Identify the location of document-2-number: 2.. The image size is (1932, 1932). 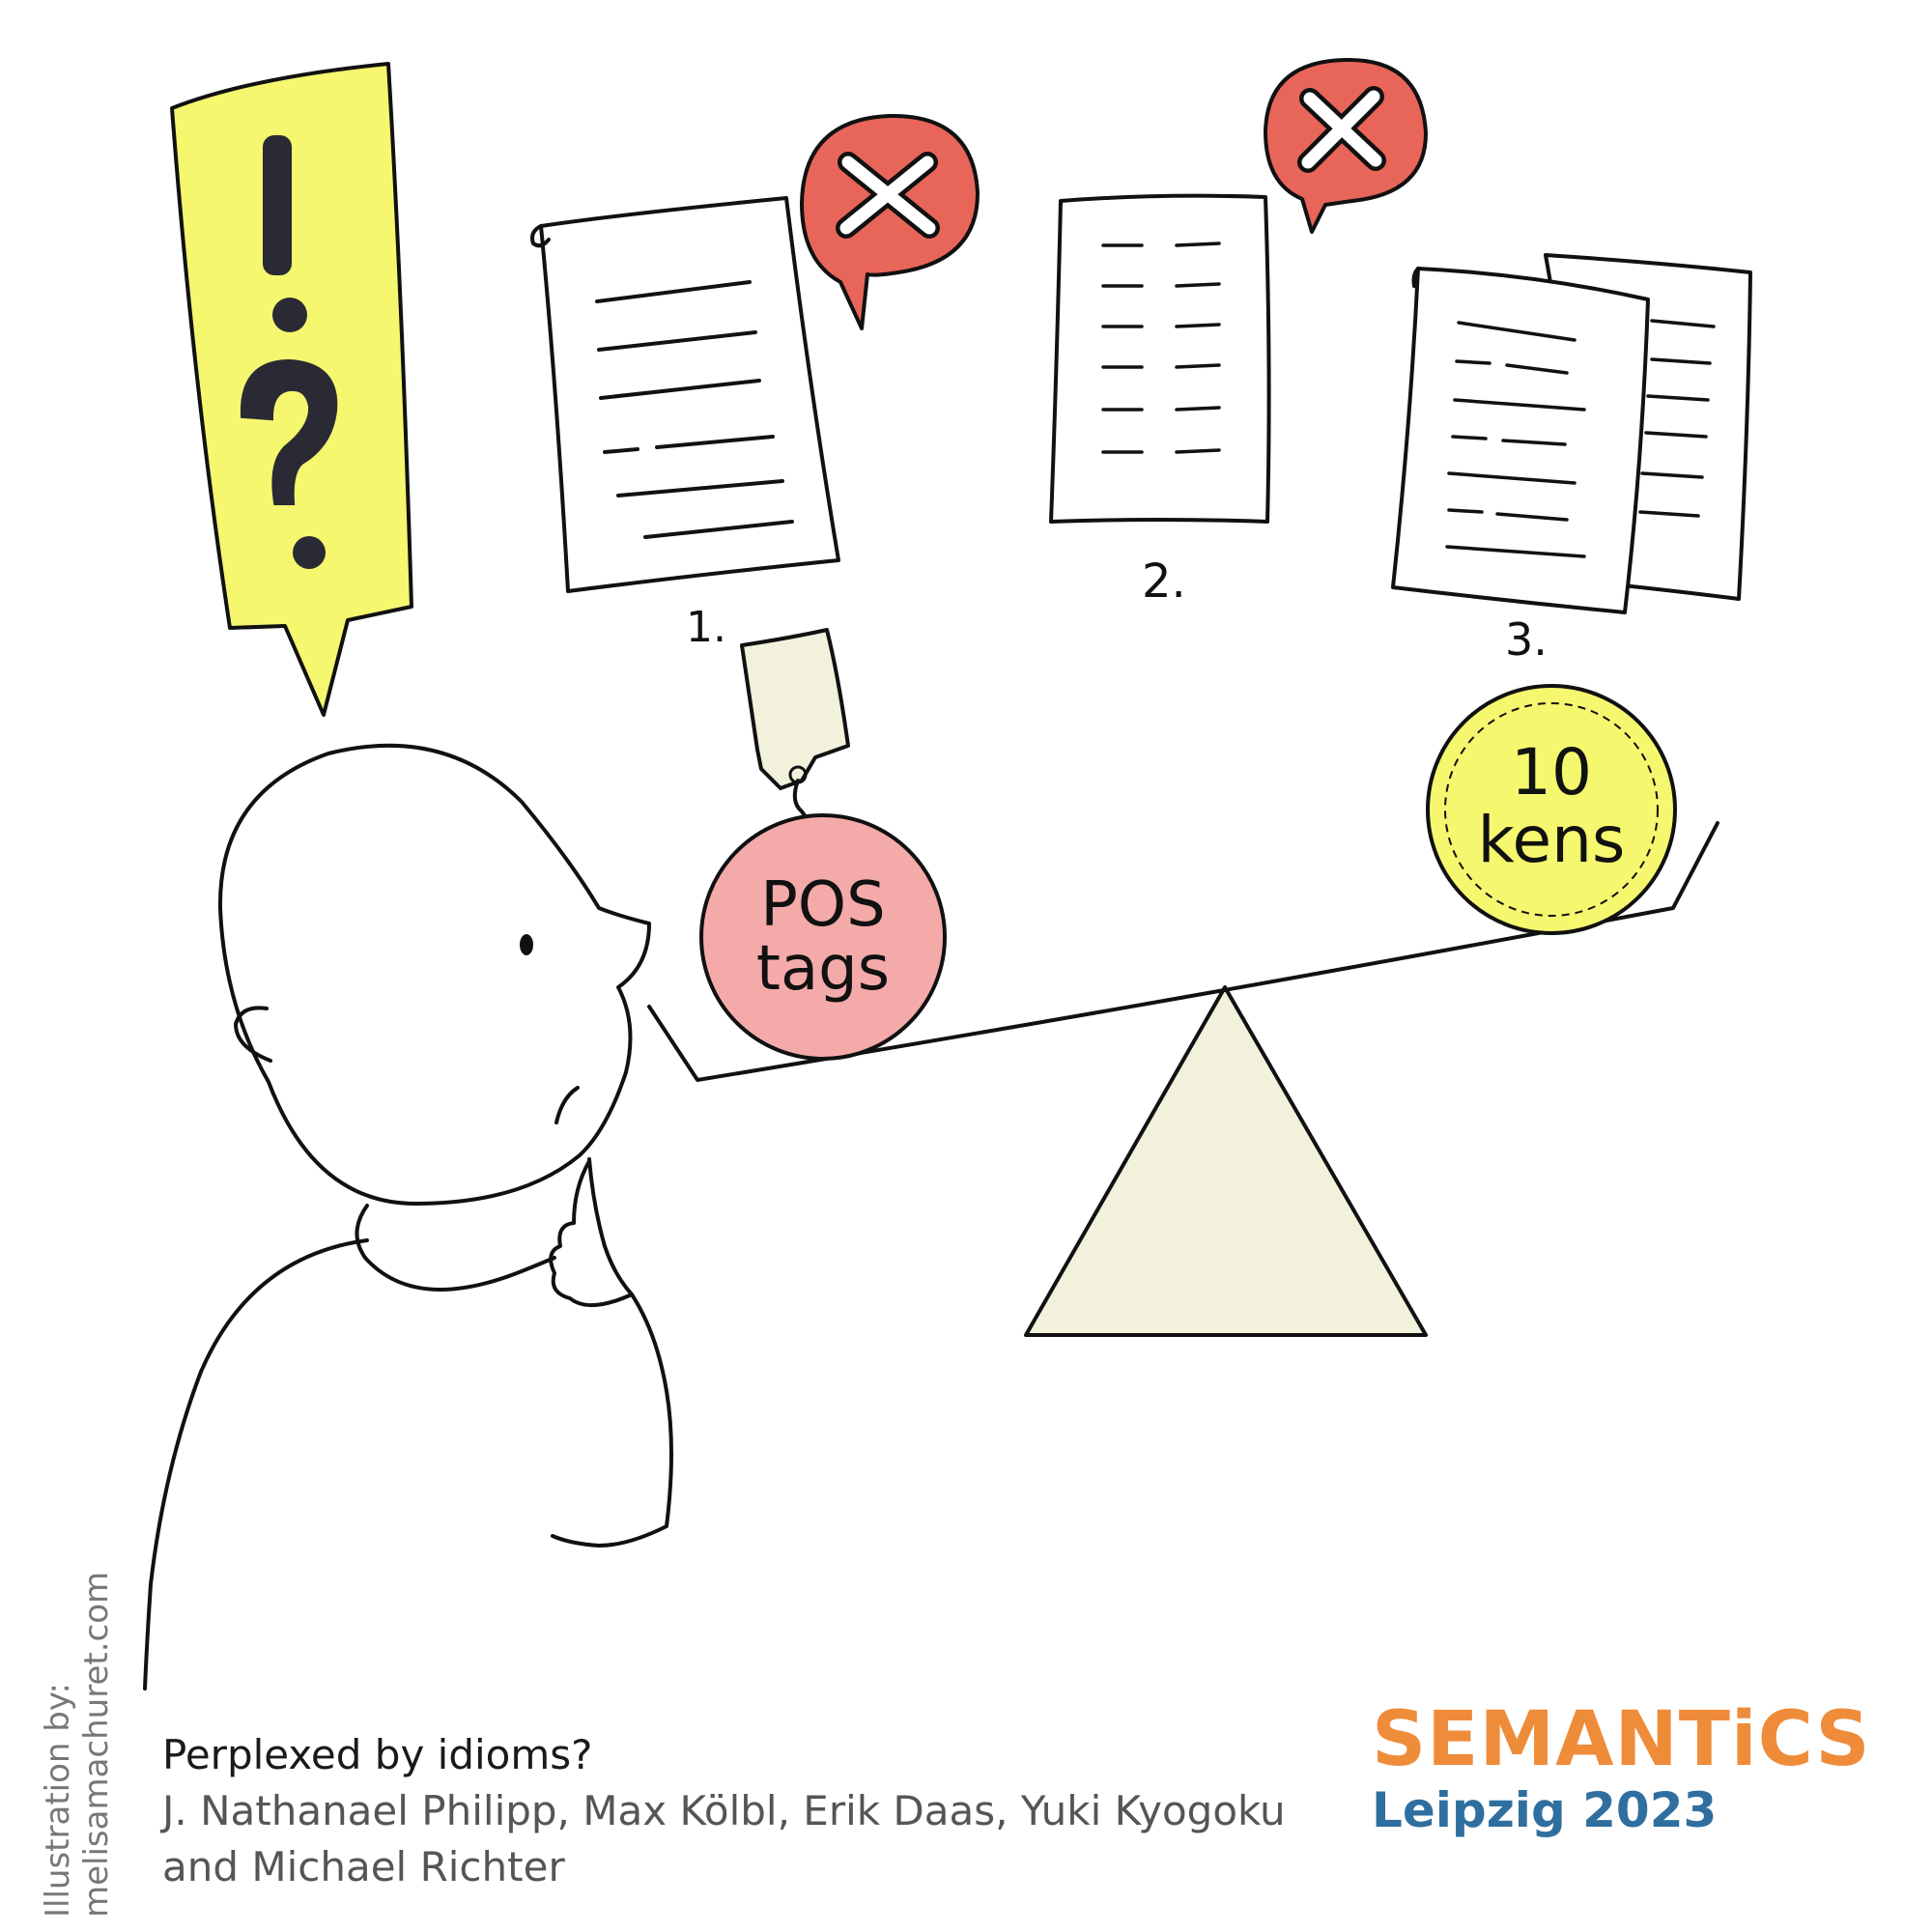
(1164, 581).